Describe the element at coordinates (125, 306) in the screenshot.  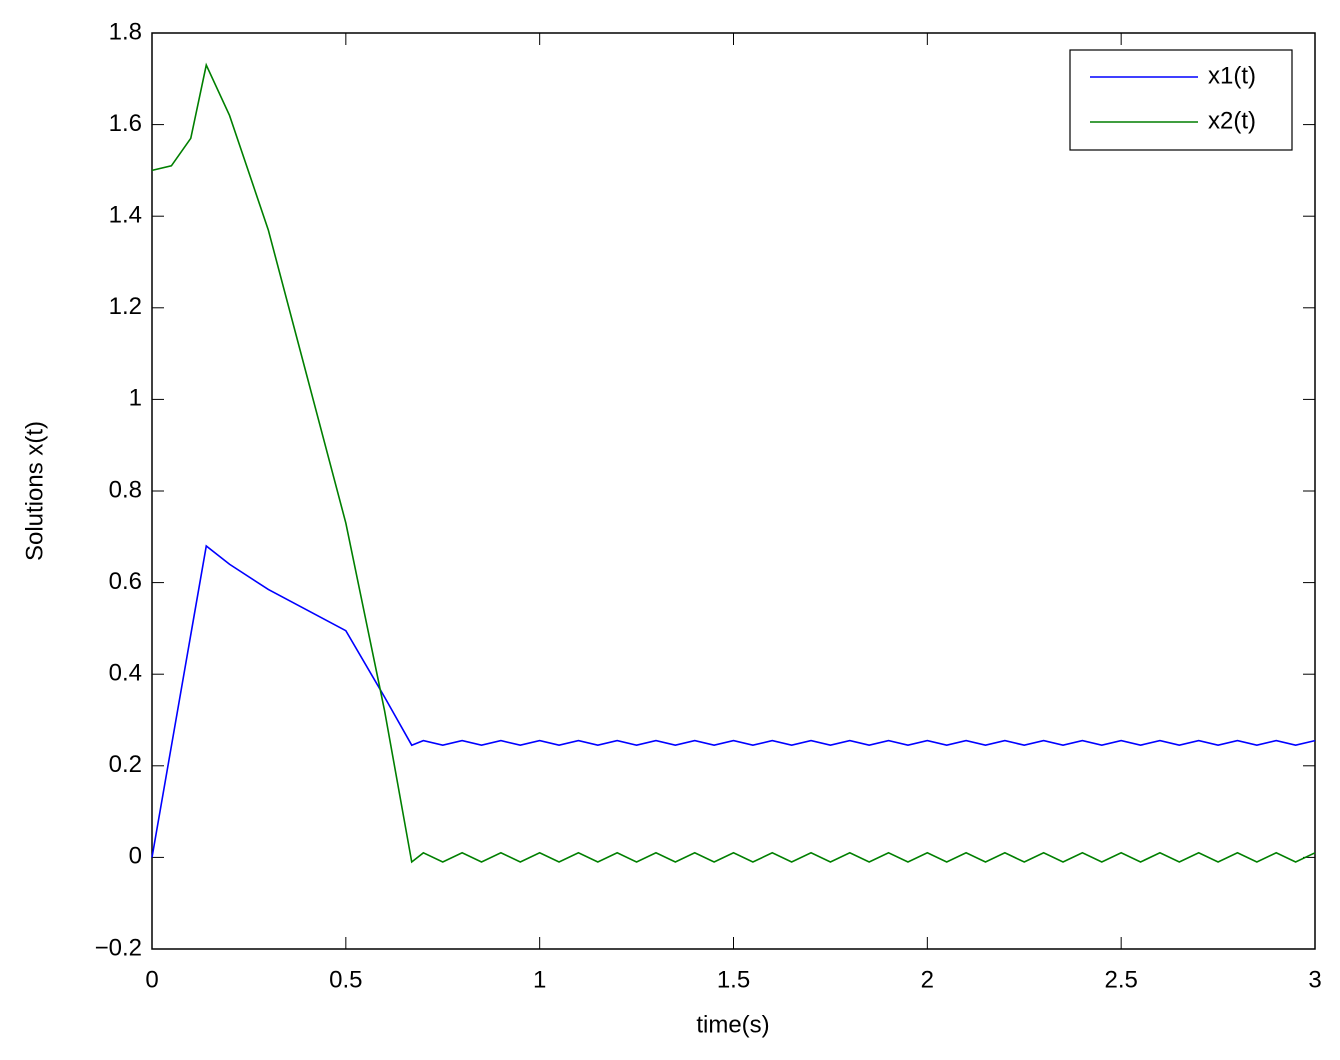
I see `y-tick-label: 1.2` at that location.